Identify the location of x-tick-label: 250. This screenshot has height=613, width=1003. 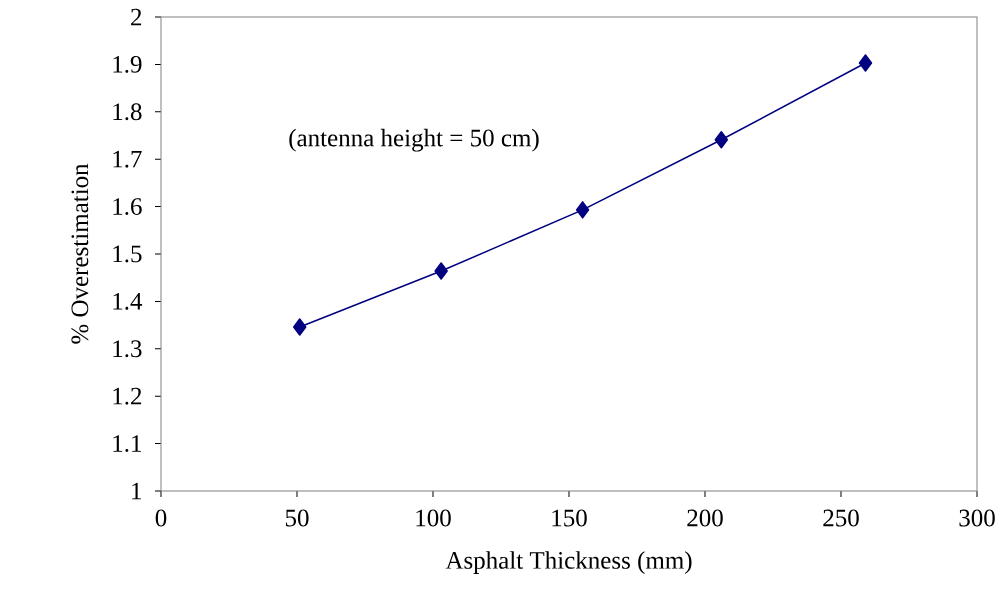
(841, 518).